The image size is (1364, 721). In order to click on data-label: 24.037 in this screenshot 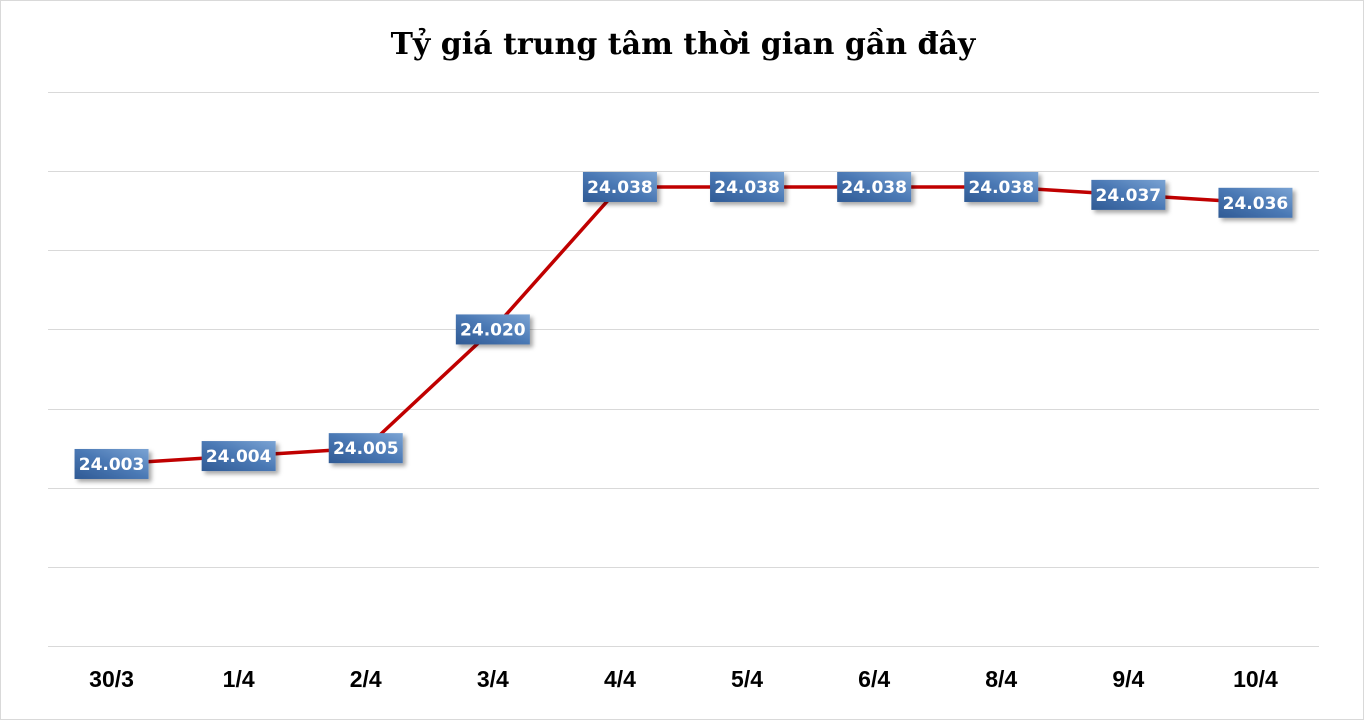, I will do `click(1129, 196)`.